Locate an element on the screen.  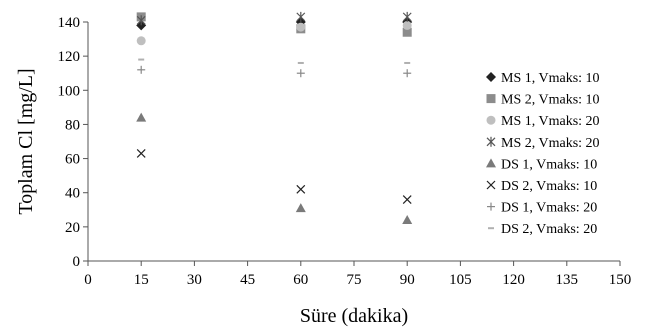
legend-label: MS 1, Vmaks: 20 is located at coordinates (550, 121).